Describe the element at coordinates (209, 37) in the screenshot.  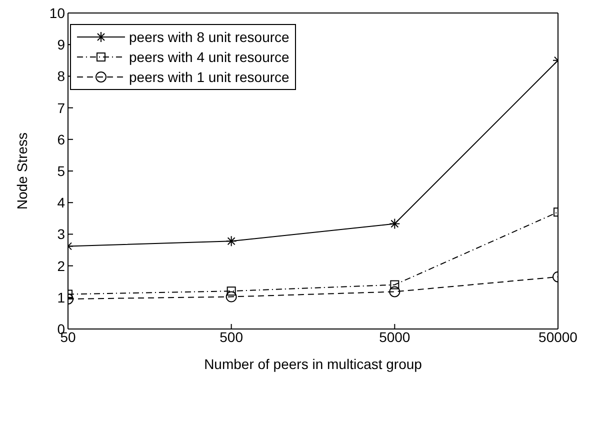
I see `legend-label: peers with 8 unit resource` at that location.